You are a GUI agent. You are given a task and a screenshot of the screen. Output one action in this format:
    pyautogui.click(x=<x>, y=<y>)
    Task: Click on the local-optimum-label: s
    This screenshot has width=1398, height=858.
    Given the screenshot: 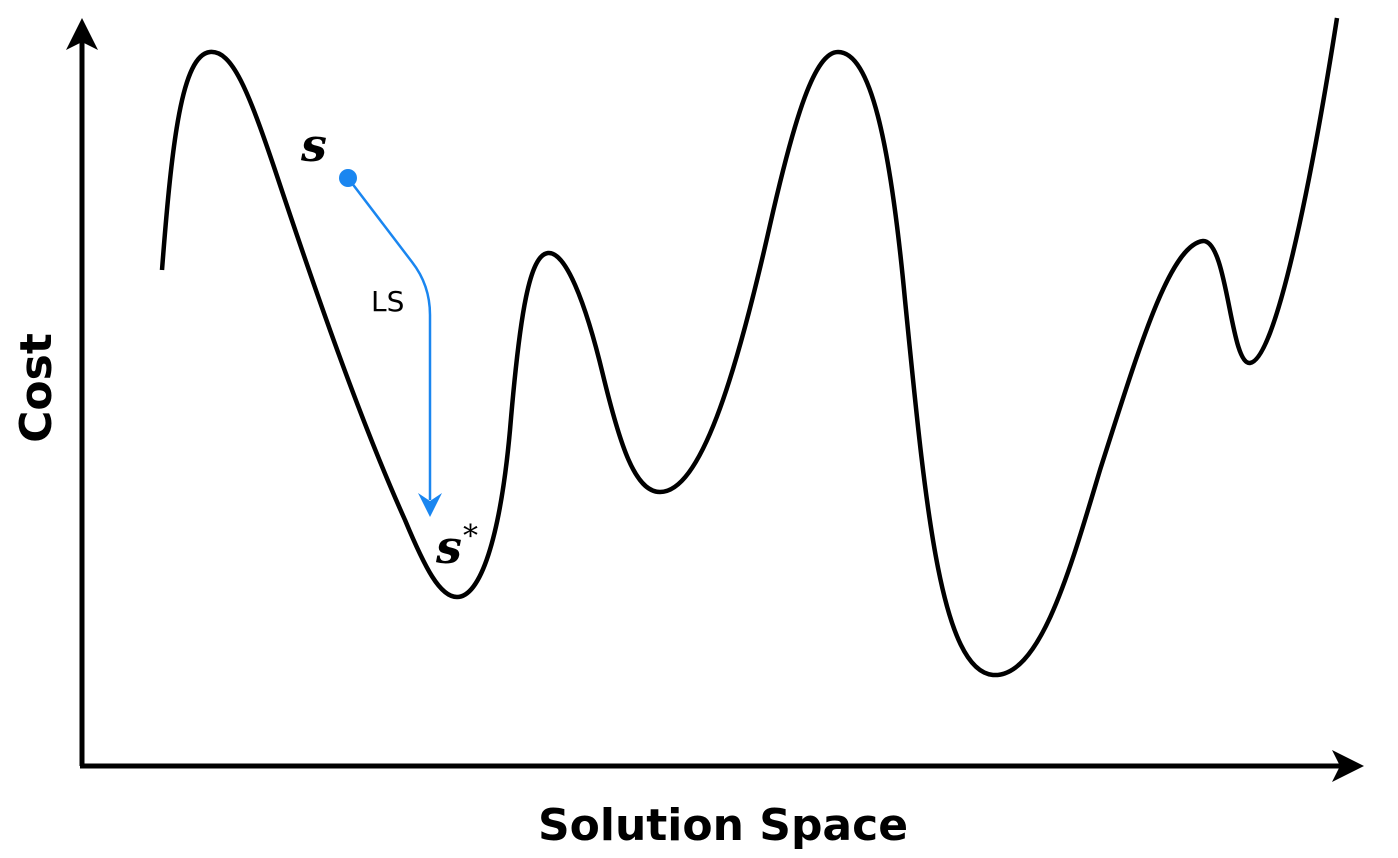 What is the action you would take?
    pyautogui.click(x=448, y=547)
    